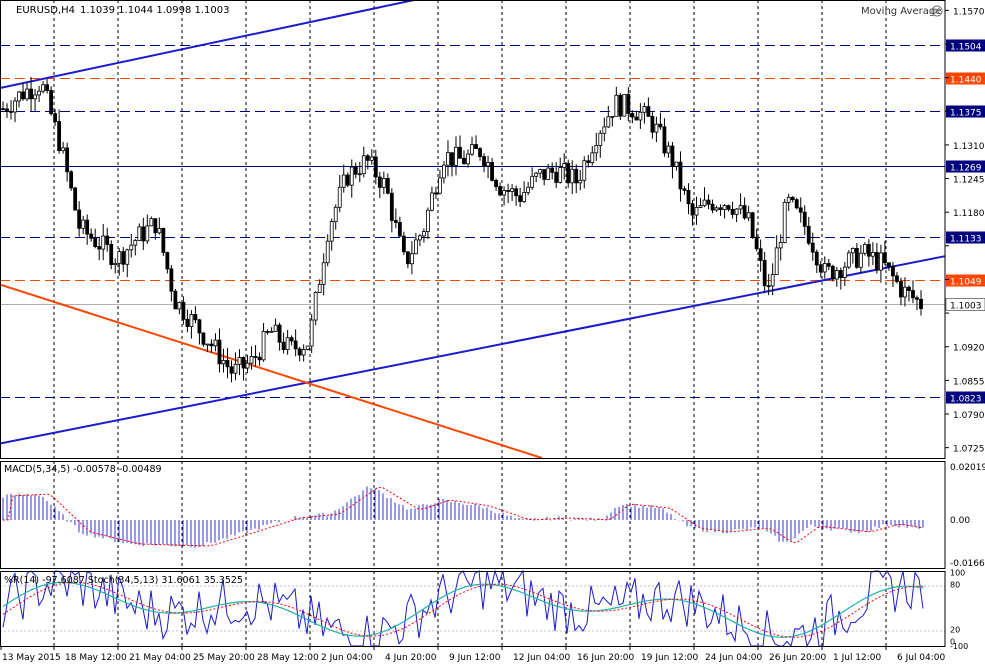  Describe the element at coordinates (955, 585) in the screenshot. I see `osc-axis-label: 80` at that location.